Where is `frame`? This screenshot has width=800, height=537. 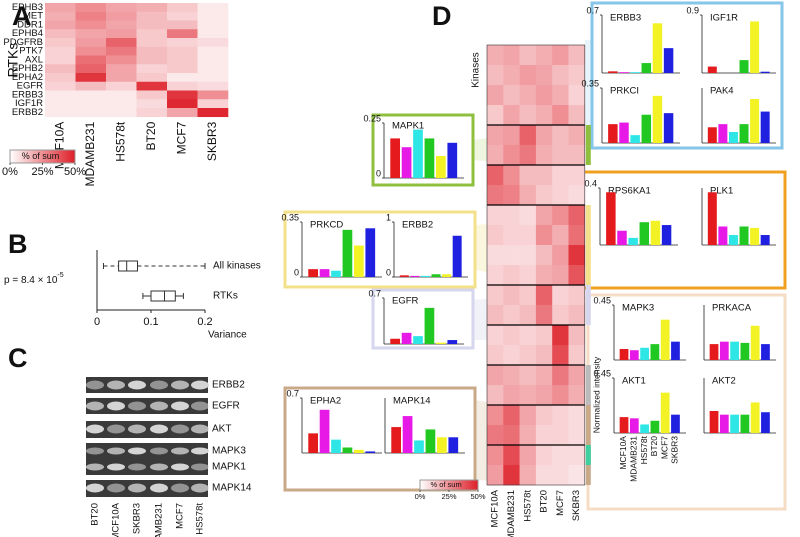
frame is located at coordinates (687, 75).